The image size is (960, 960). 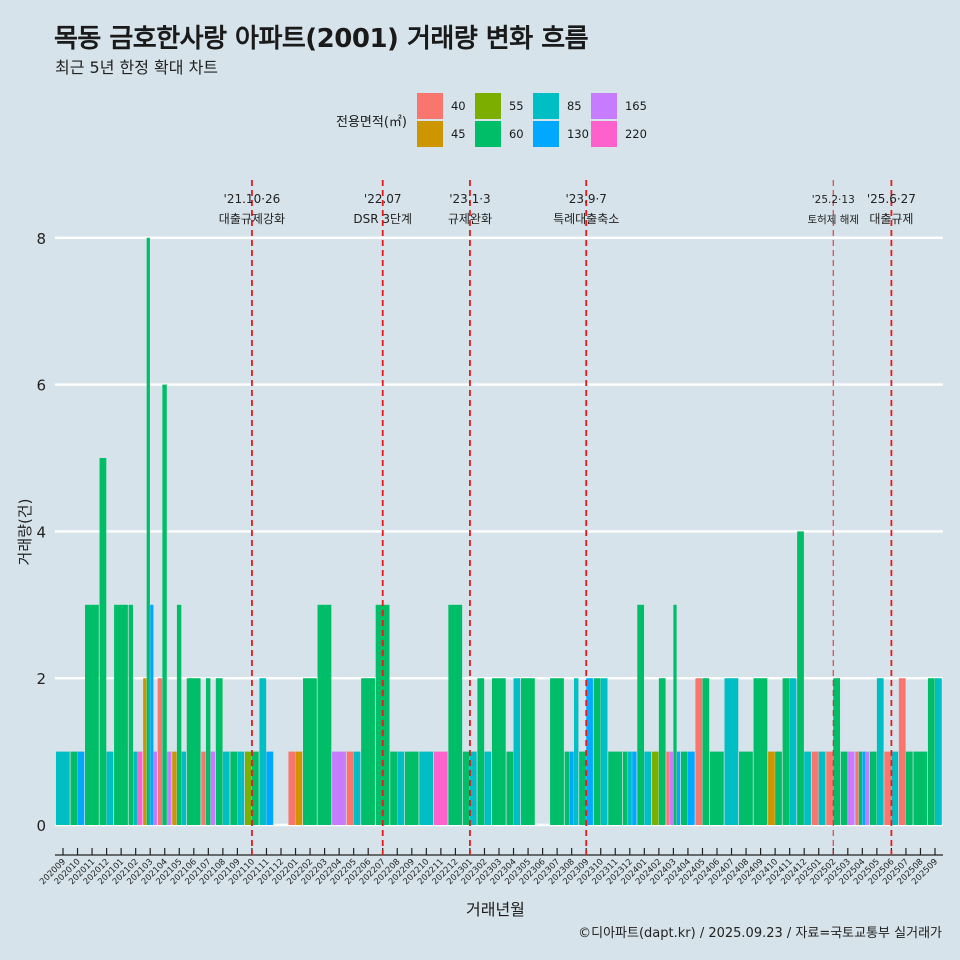 I want to click on legend-item-130: 130, so click(x=561, y=134).